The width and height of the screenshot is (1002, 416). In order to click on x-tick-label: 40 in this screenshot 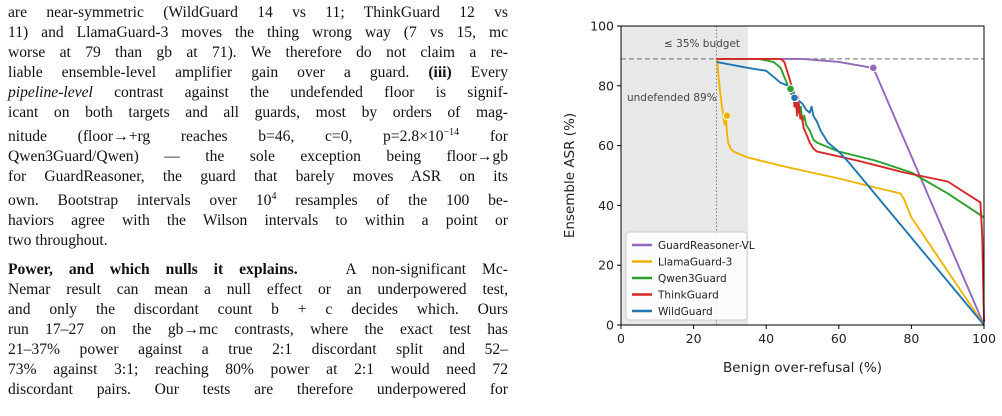, I will do `click(766, 338)`.